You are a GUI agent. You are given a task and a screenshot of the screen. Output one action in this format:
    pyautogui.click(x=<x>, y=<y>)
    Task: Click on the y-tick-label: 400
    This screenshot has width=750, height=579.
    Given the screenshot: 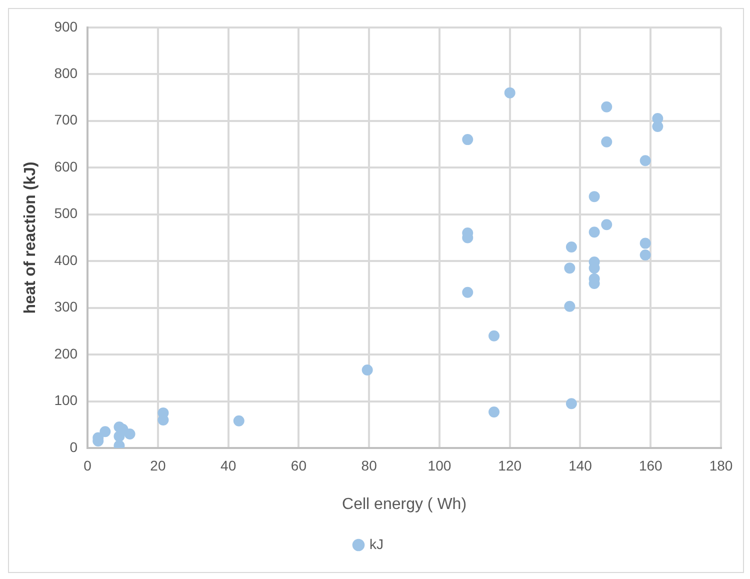 What is the action you would take?
    pyautogui.click(x=66, y=260)
    